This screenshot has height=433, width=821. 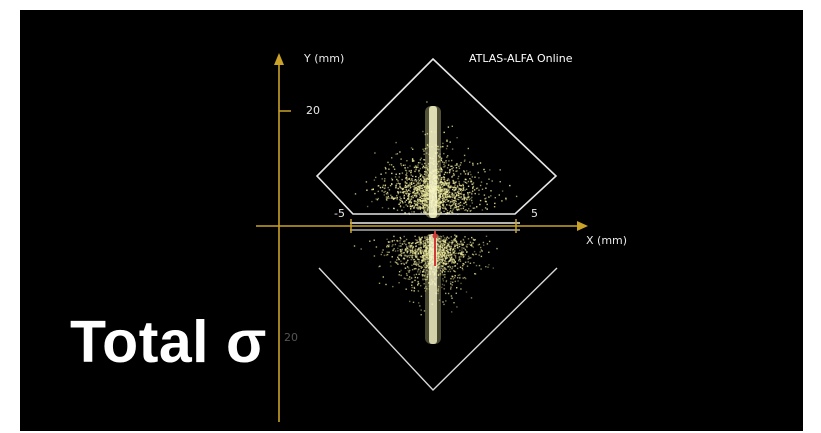 What do you see at coordinates (582, 226) in the screenshot?
I see `x-axis-arrow-icon` at bounding box center [582, 226].